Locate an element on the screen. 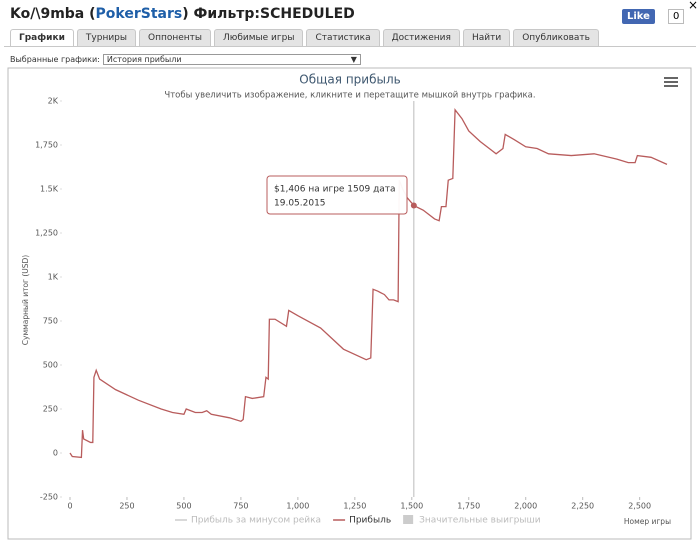 This screenshot has height=545, width=700. x-tick-label: 0 is located at coordinates (69, 506).